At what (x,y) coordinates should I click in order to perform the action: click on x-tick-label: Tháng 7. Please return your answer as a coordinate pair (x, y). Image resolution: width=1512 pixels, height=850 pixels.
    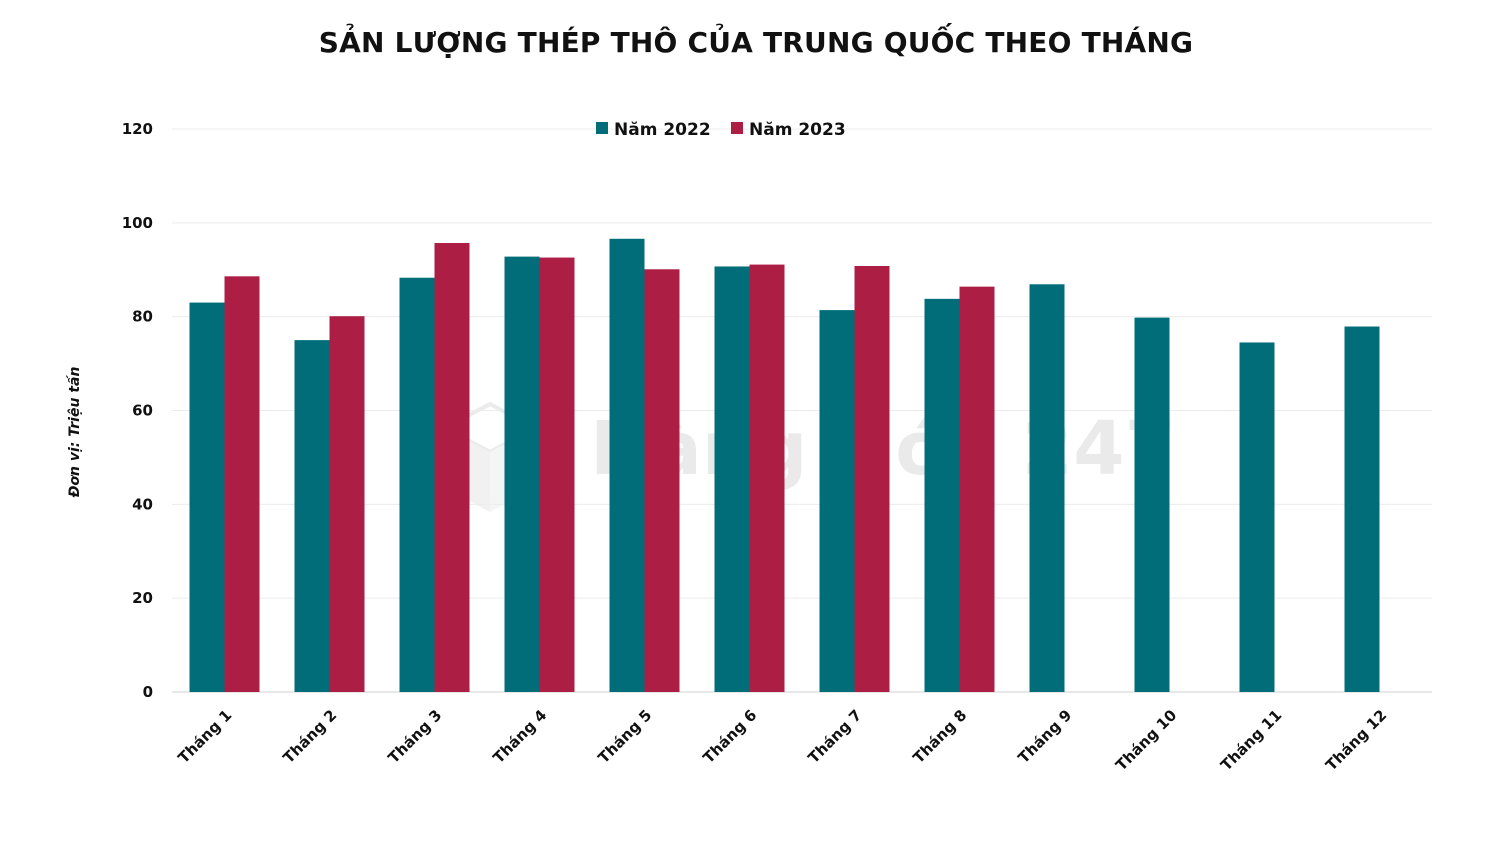
    Looking at the image, I should click on (834, 736).